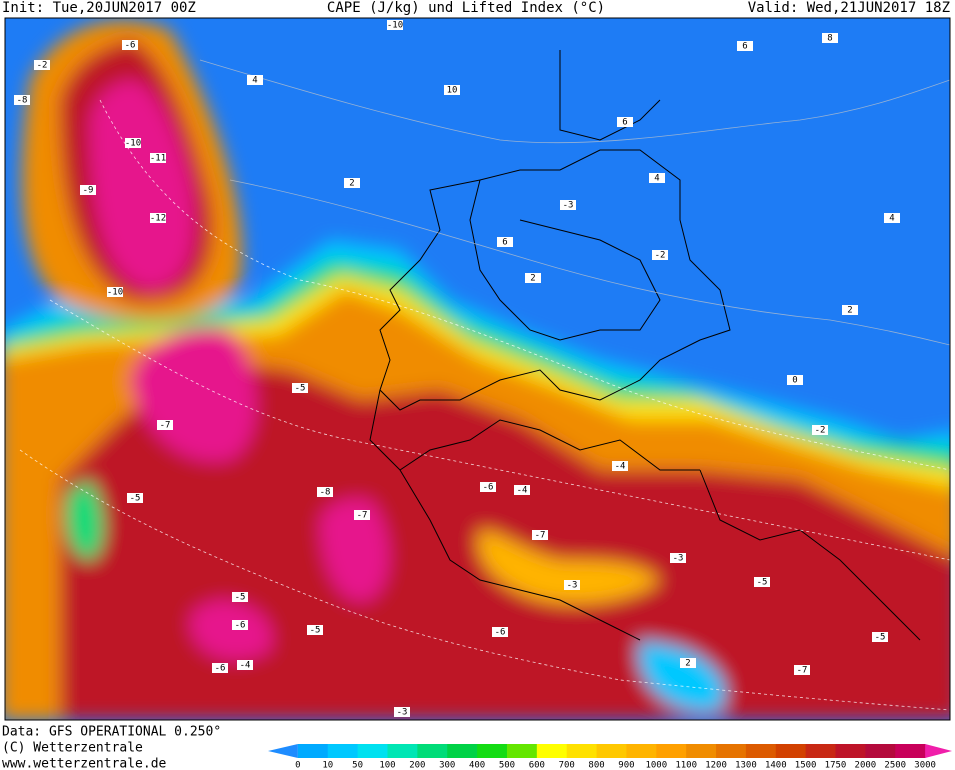 This screenshot has width=955, height=770. What do you see at coordinates (447, 765) in the screenshot?
I see `colorbar-label: 300` at bounding box center [447, 765].